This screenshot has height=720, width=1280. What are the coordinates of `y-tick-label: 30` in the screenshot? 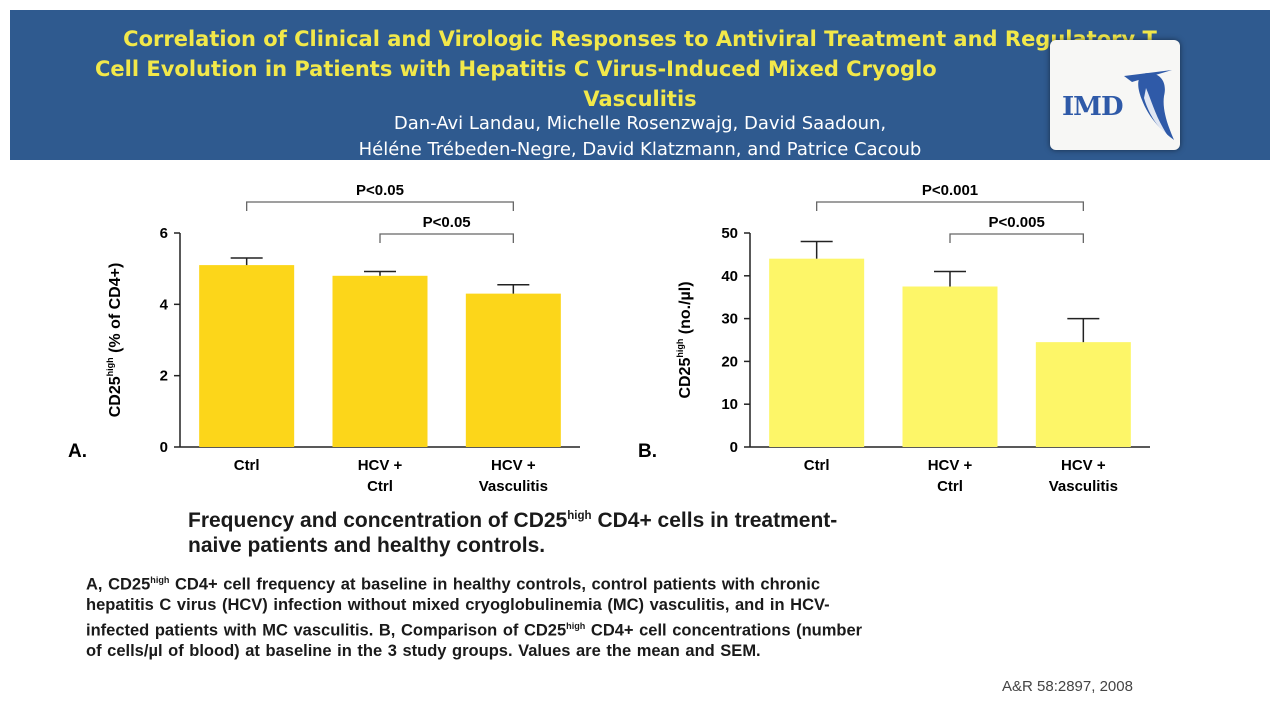 It's located at (729, 319).